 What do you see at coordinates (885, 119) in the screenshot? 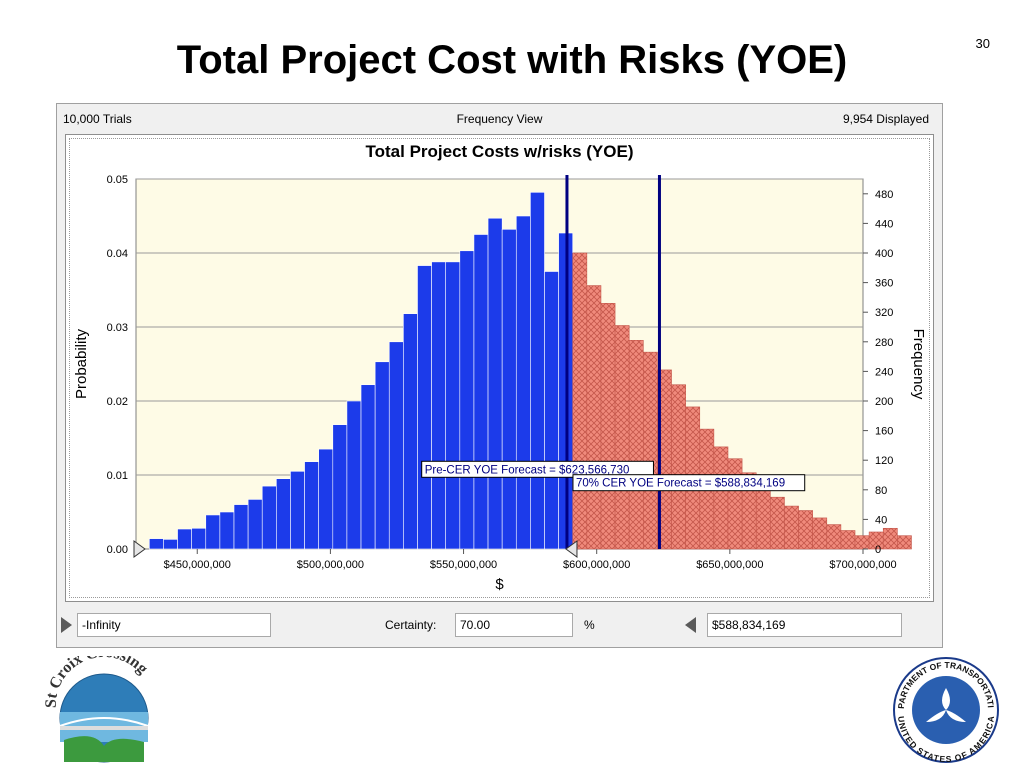
I see `displayed-count: 9,954 Displayed` at bounding box center [885, 119].